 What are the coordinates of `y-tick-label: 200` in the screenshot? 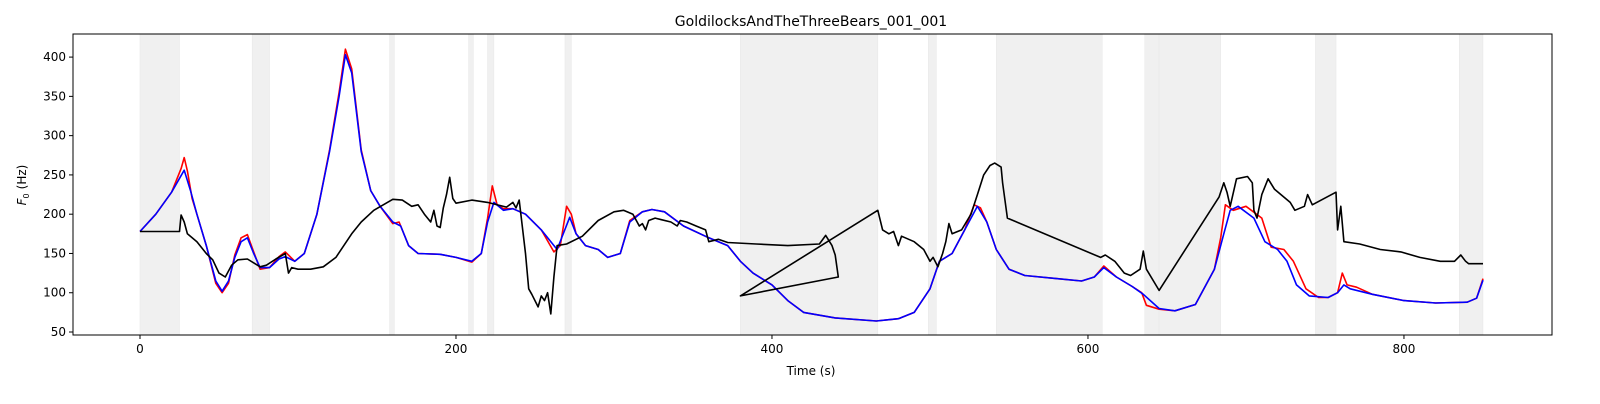 It's located at (54, 214).